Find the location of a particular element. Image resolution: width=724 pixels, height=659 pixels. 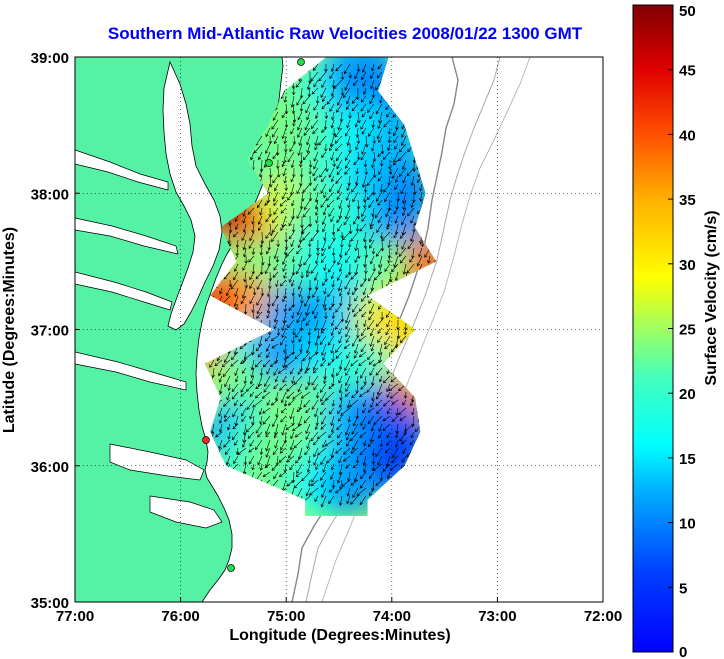

colorbar-tick-label: 45 is located at coordinates (687, 71).